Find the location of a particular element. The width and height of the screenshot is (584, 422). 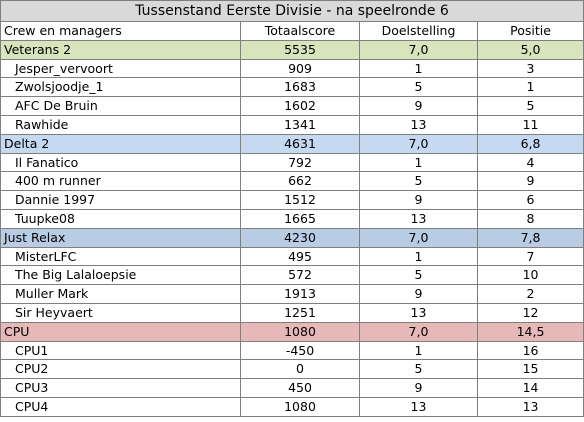

team-position-cell: 14,5 is located at coordinates (530, 331).